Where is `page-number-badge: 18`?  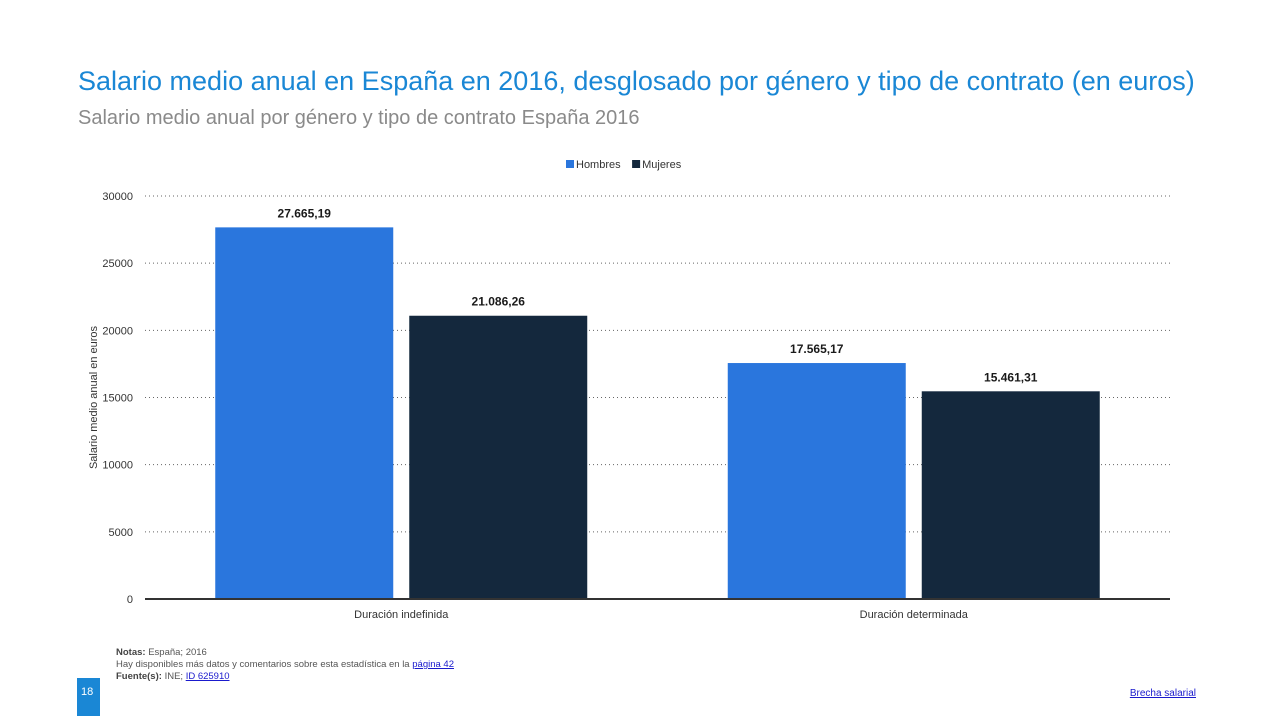
page-number-badge: 18 is located at coordinates (88, 697).